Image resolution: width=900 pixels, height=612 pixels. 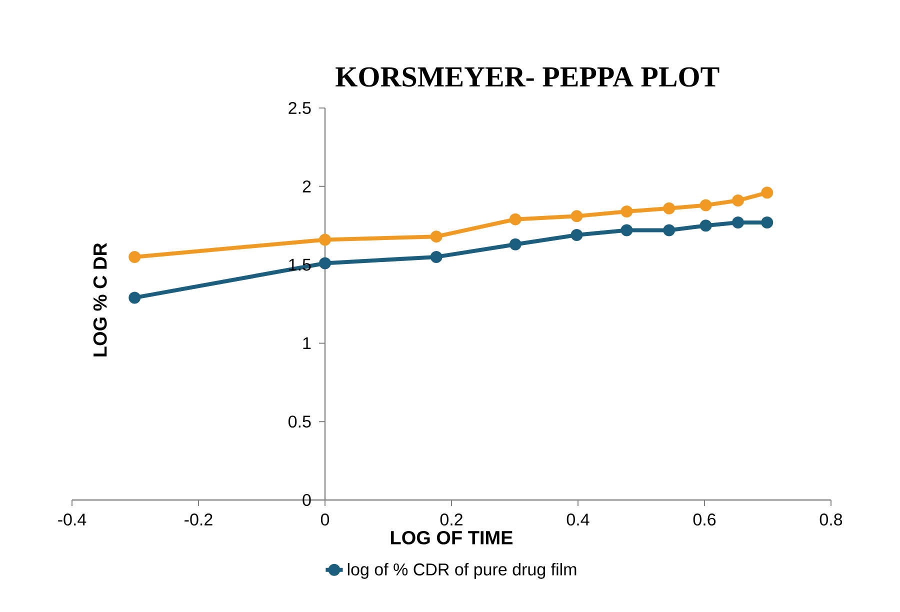 I want to click on y-tick-label: 2.5, so click(x=299, y=108).